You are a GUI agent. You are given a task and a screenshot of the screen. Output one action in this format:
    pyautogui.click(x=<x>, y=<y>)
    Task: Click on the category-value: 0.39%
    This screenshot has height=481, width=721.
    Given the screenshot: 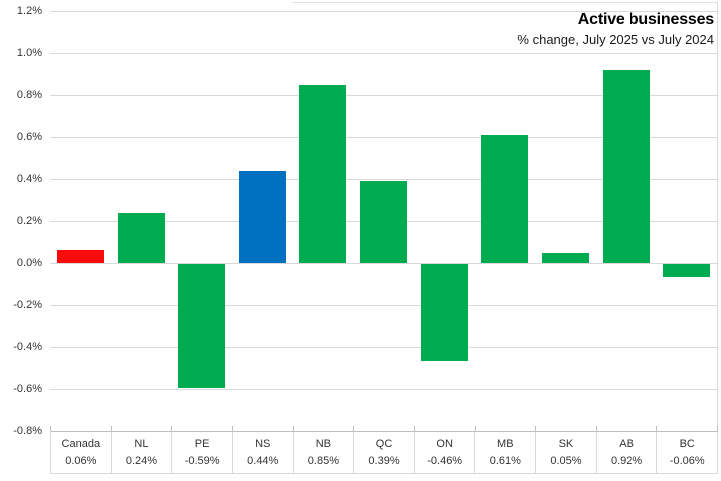 What is the action you would take?
    pyautogui.click(x=384, y=461)
    